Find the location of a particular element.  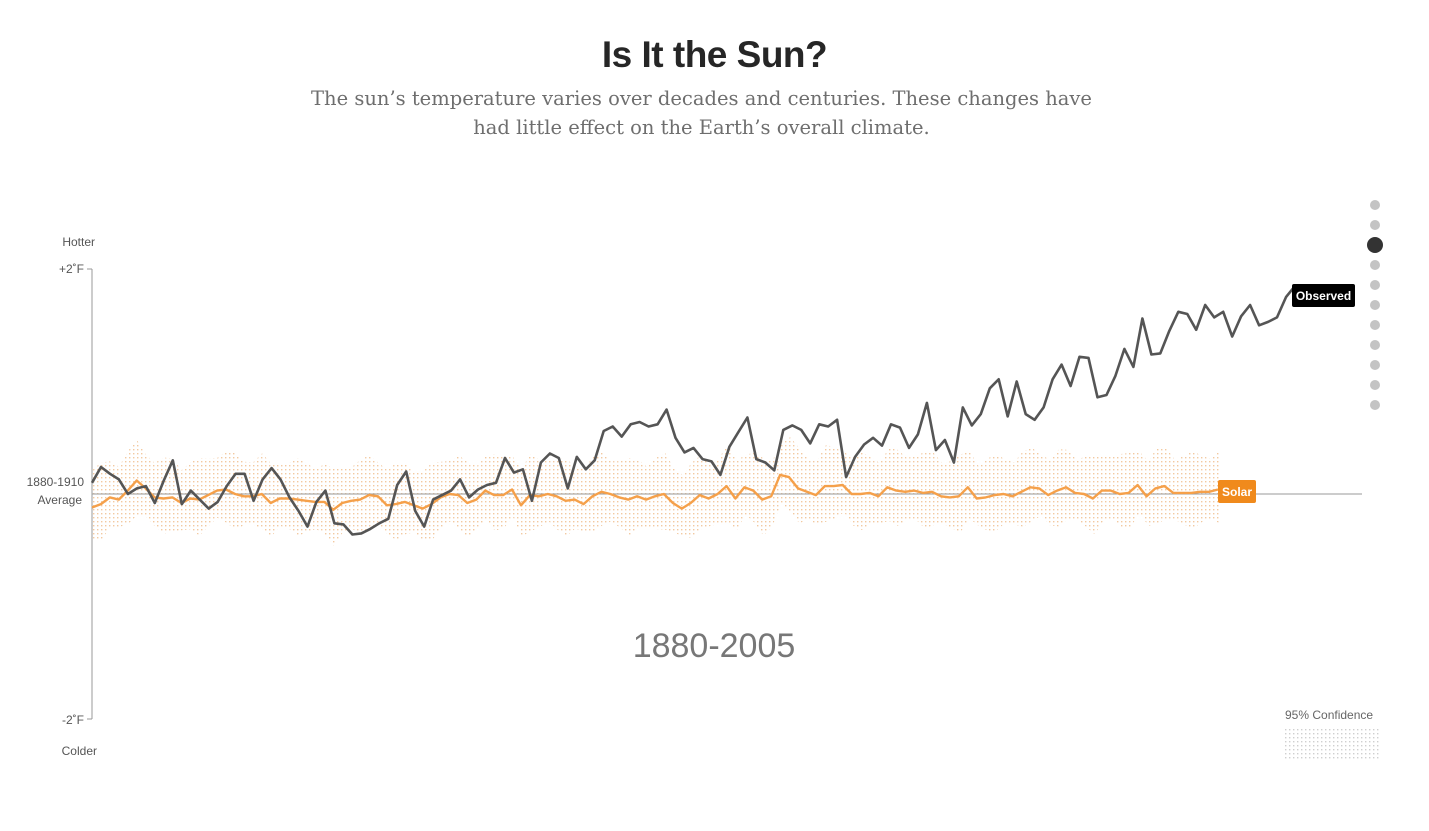

y-axis-min-tick-label: -2˚F is located at coordinates (73, 720).